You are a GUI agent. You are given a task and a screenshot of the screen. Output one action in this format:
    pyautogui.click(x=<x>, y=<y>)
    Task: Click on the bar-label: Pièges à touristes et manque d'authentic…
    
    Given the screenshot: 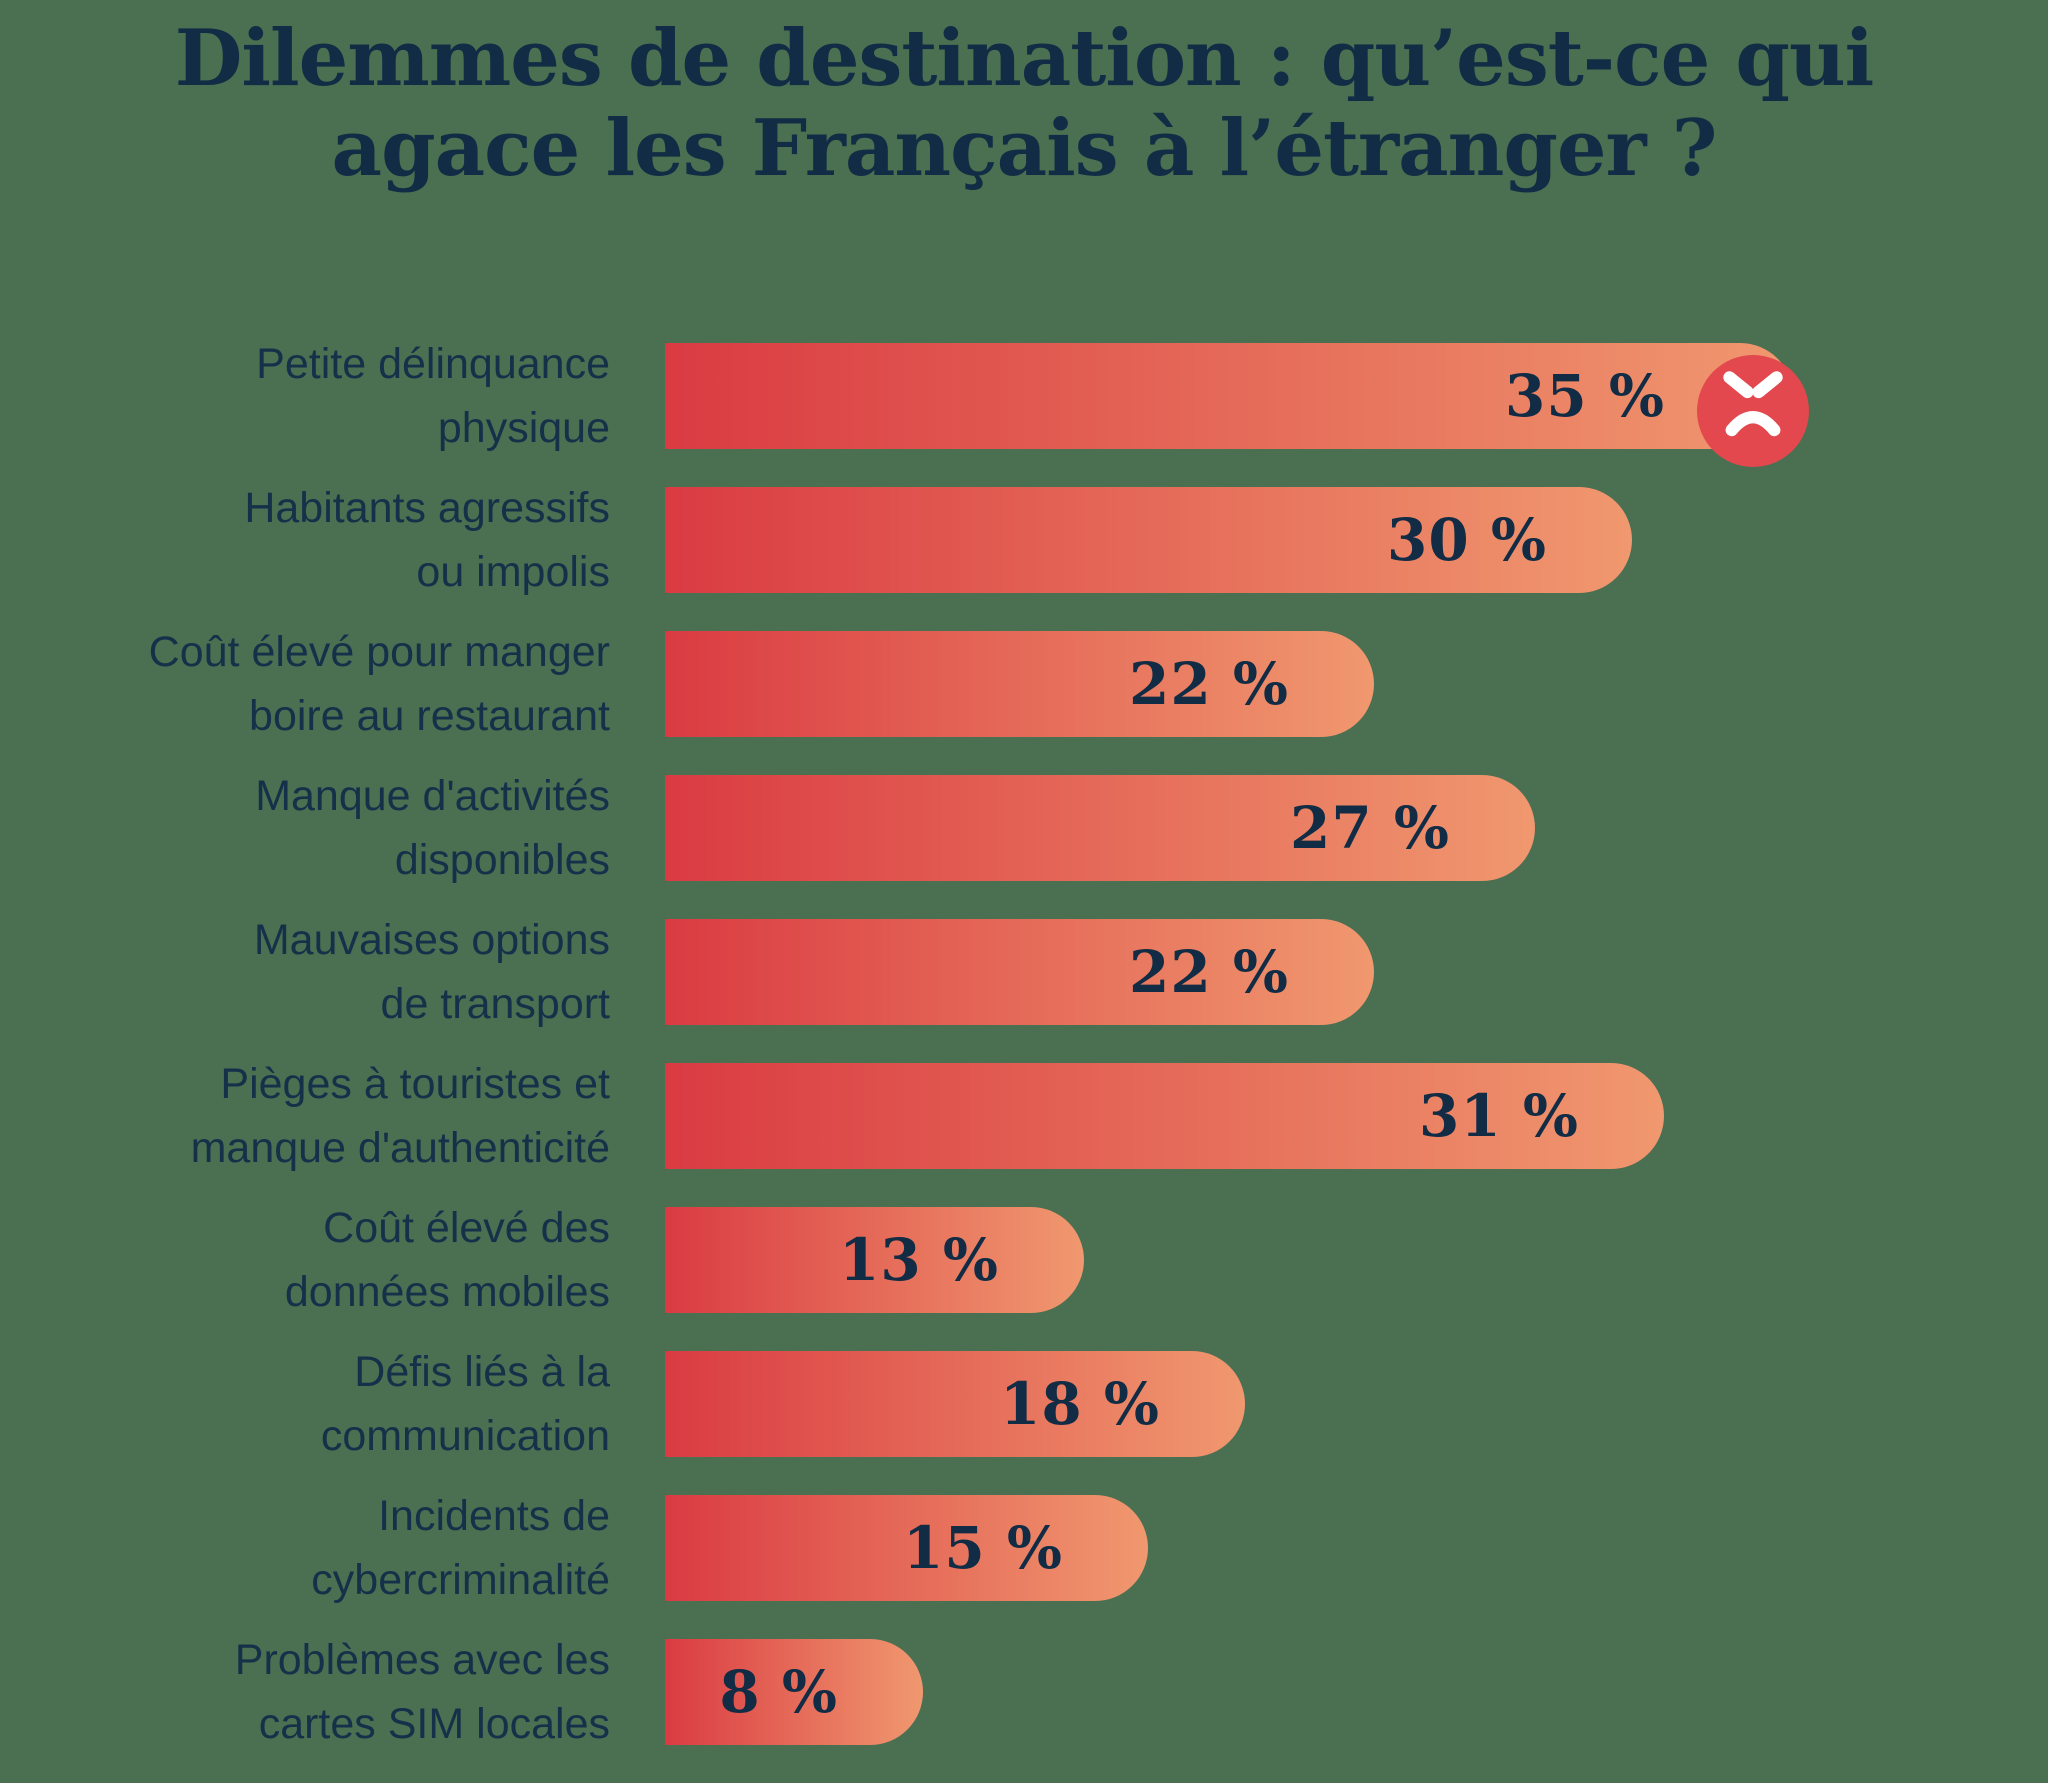 What is the action you would take?
    pyautogui.click(x=400, y=1116)
    